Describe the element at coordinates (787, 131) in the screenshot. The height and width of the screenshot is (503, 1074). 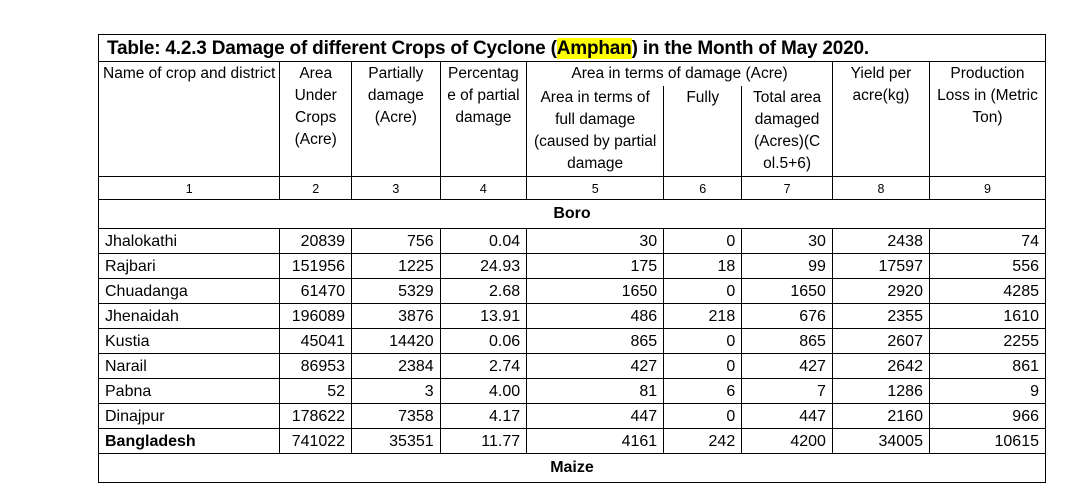
I see `header-total: Total area damaged (Acres)(C ol.5+6)` at that location.